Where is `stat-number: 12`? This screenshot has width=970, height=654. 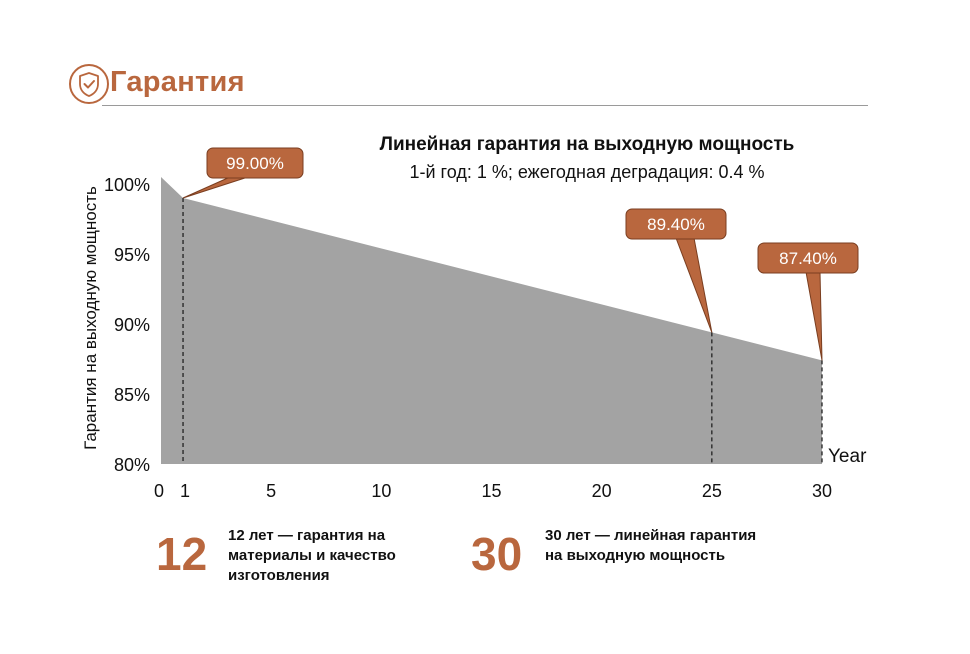
stat-number: 12 is located at coordinates (182, 554).